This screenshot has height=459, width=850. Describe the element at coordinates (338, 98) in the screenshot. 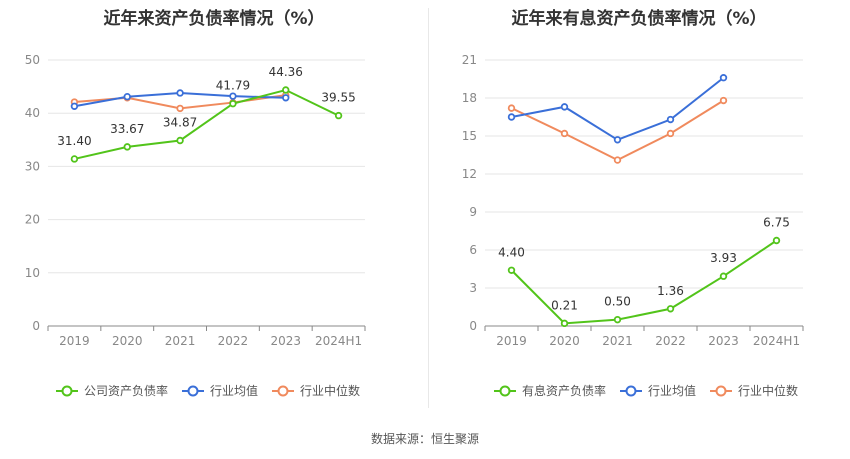

I see `data-label: 39.55` at that location.